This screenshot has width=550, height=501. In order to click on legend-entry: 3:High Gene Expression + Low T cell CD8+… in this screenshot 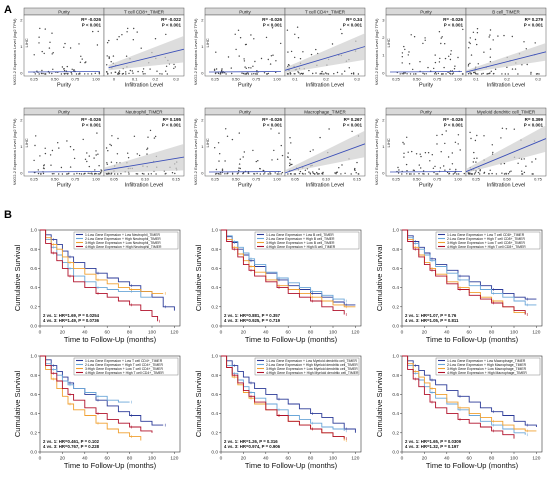, I will do `click(486, 243)`.